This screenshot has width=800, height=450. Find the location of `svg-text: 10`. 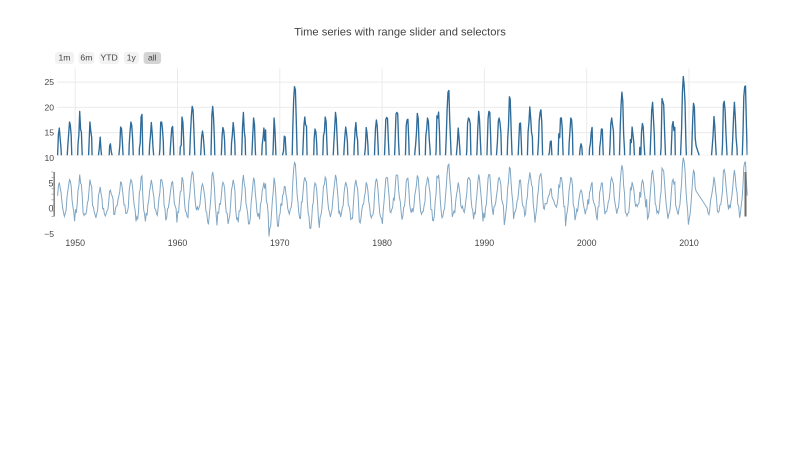

svg-text: 10 is located at coordinates (49, 158).